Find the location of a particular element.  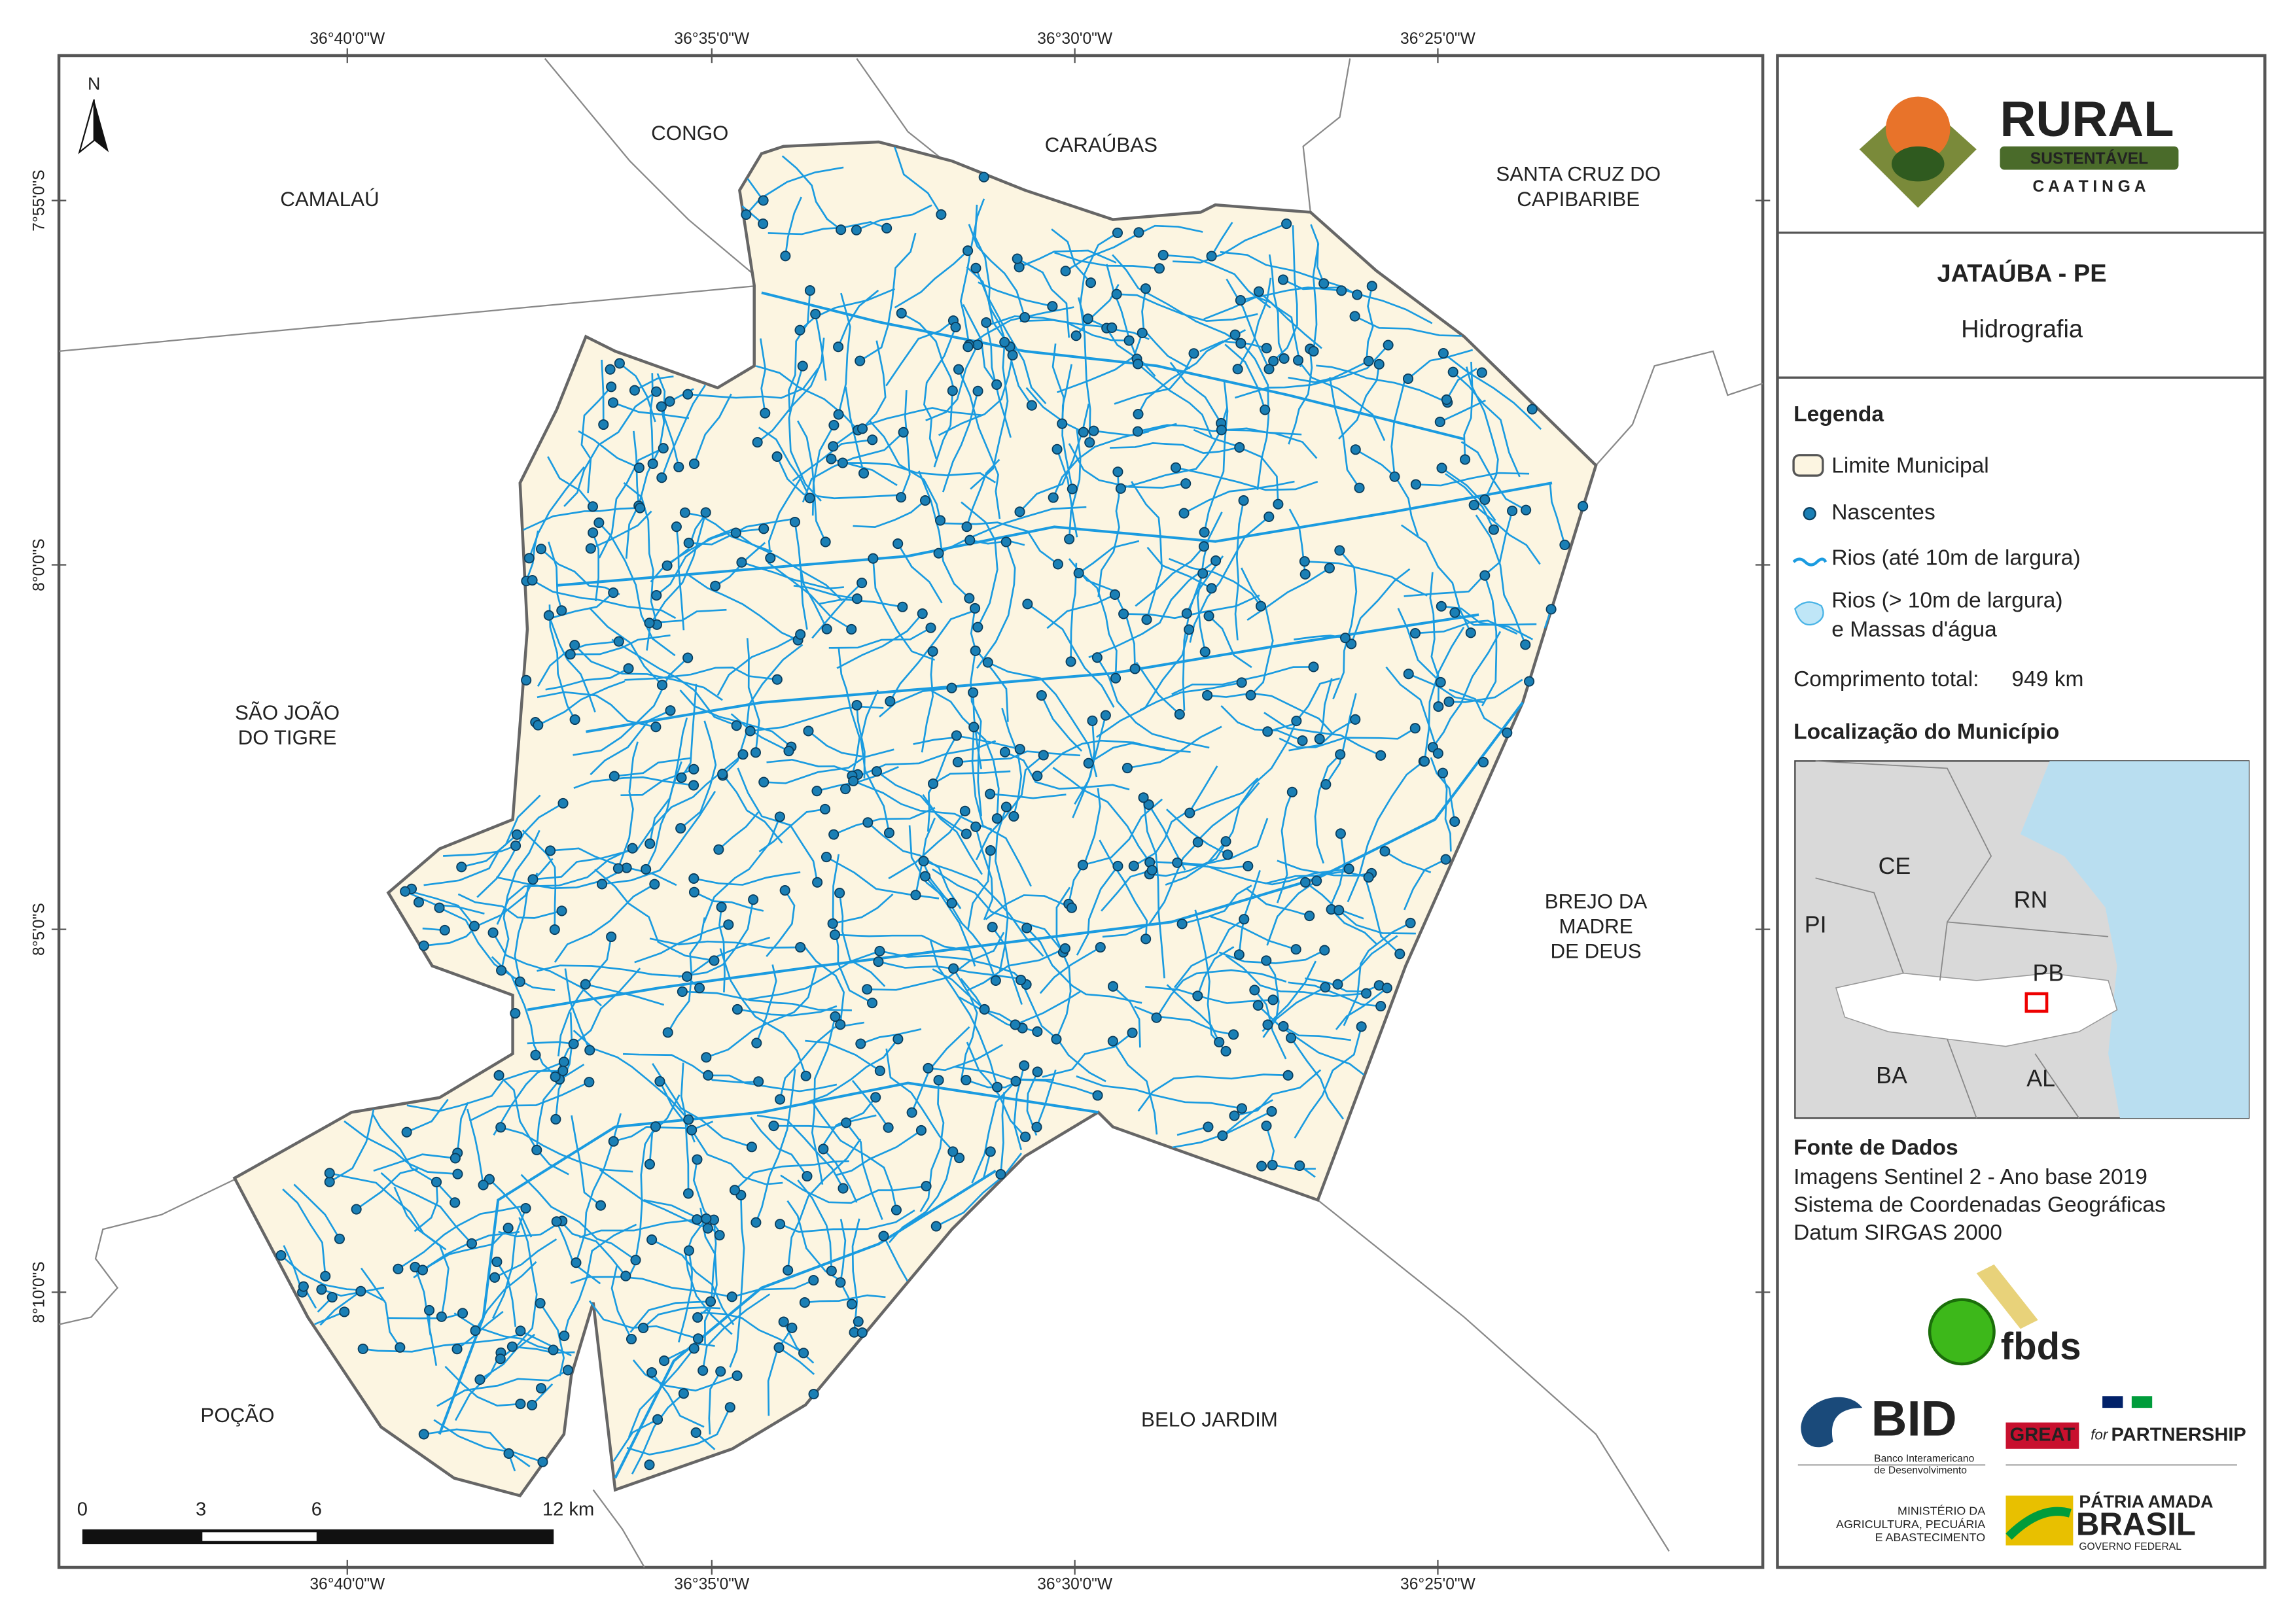

scale-segment is located at coordinates (318, 1537).